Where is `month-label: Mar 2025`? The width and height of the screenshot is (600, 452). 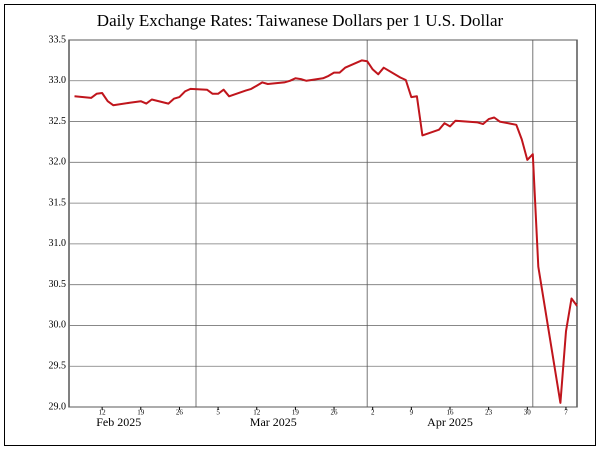
month-label: Mar 2025 is located at coordinates (273, 422).